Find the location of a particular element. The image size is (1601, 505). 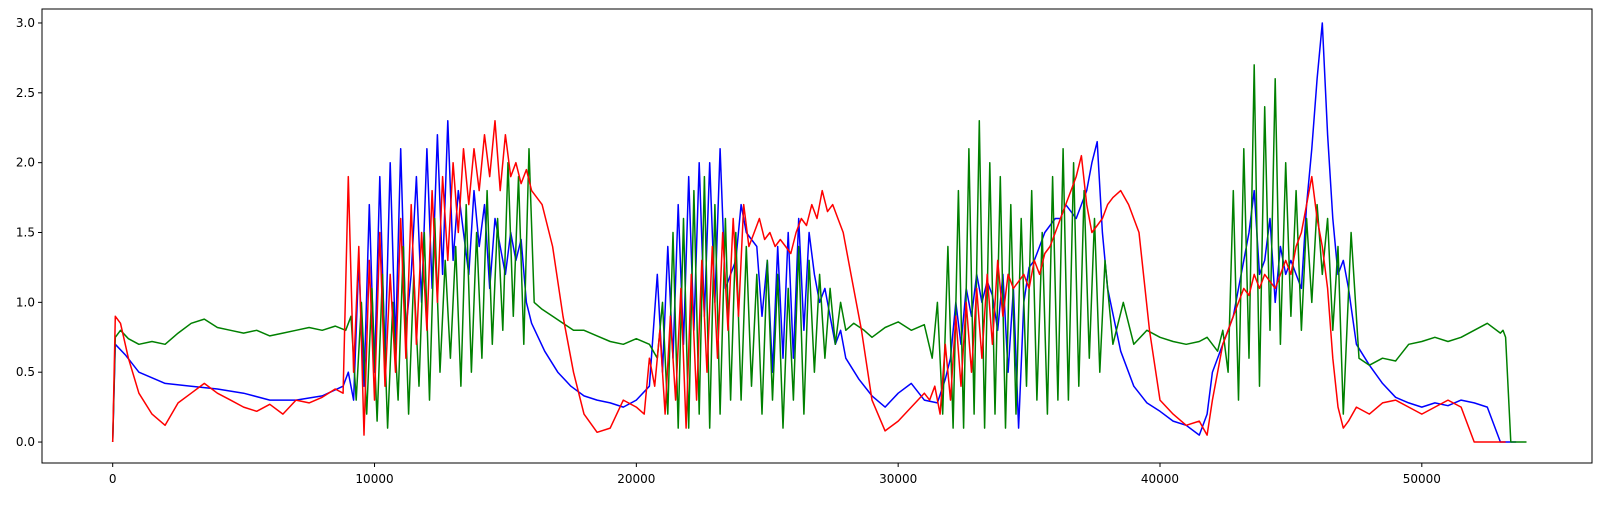

y-tick-label: 2.5 is located at coordinates (25, 93).